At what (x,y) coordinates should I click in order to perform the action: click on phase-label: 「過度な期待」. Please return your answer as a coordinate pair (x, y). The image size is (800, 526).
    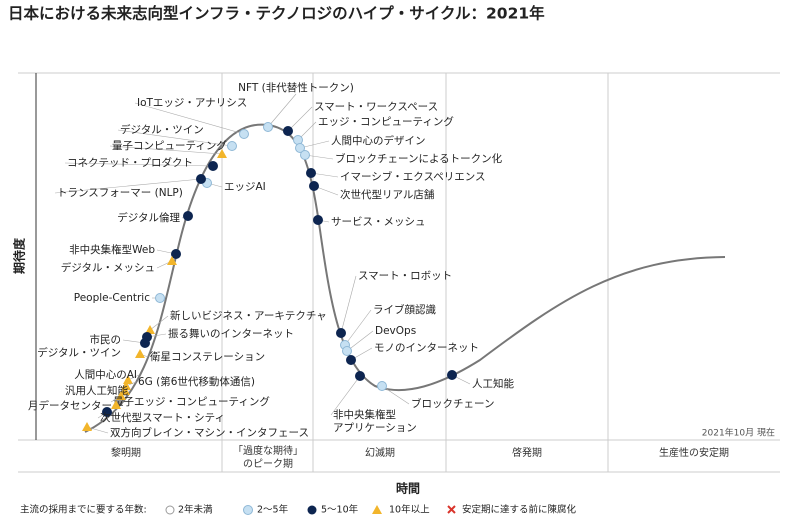
    Looking at the image, I should click on (268, 450).